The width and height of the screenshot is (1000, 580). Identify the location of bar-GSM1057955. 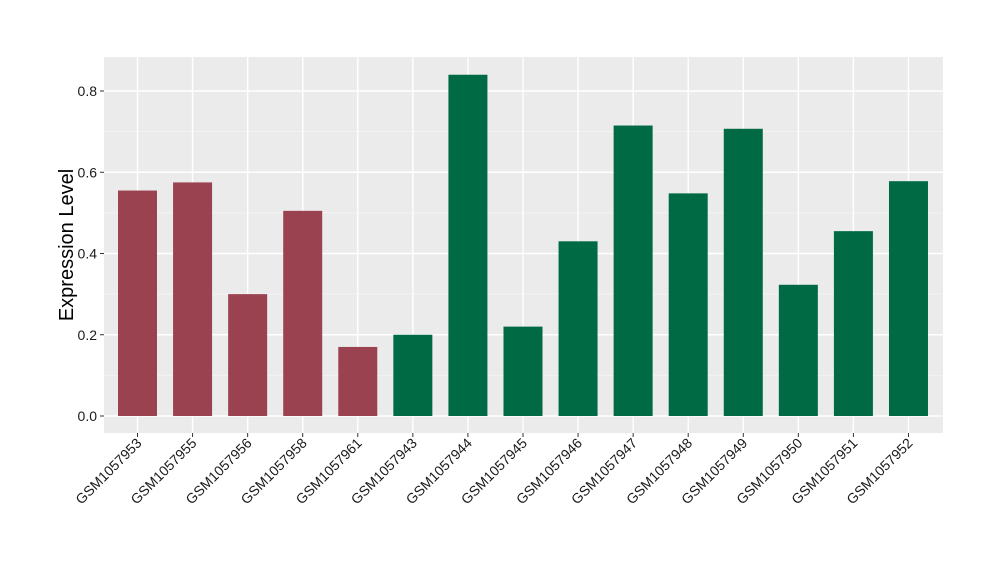
(193, 299).